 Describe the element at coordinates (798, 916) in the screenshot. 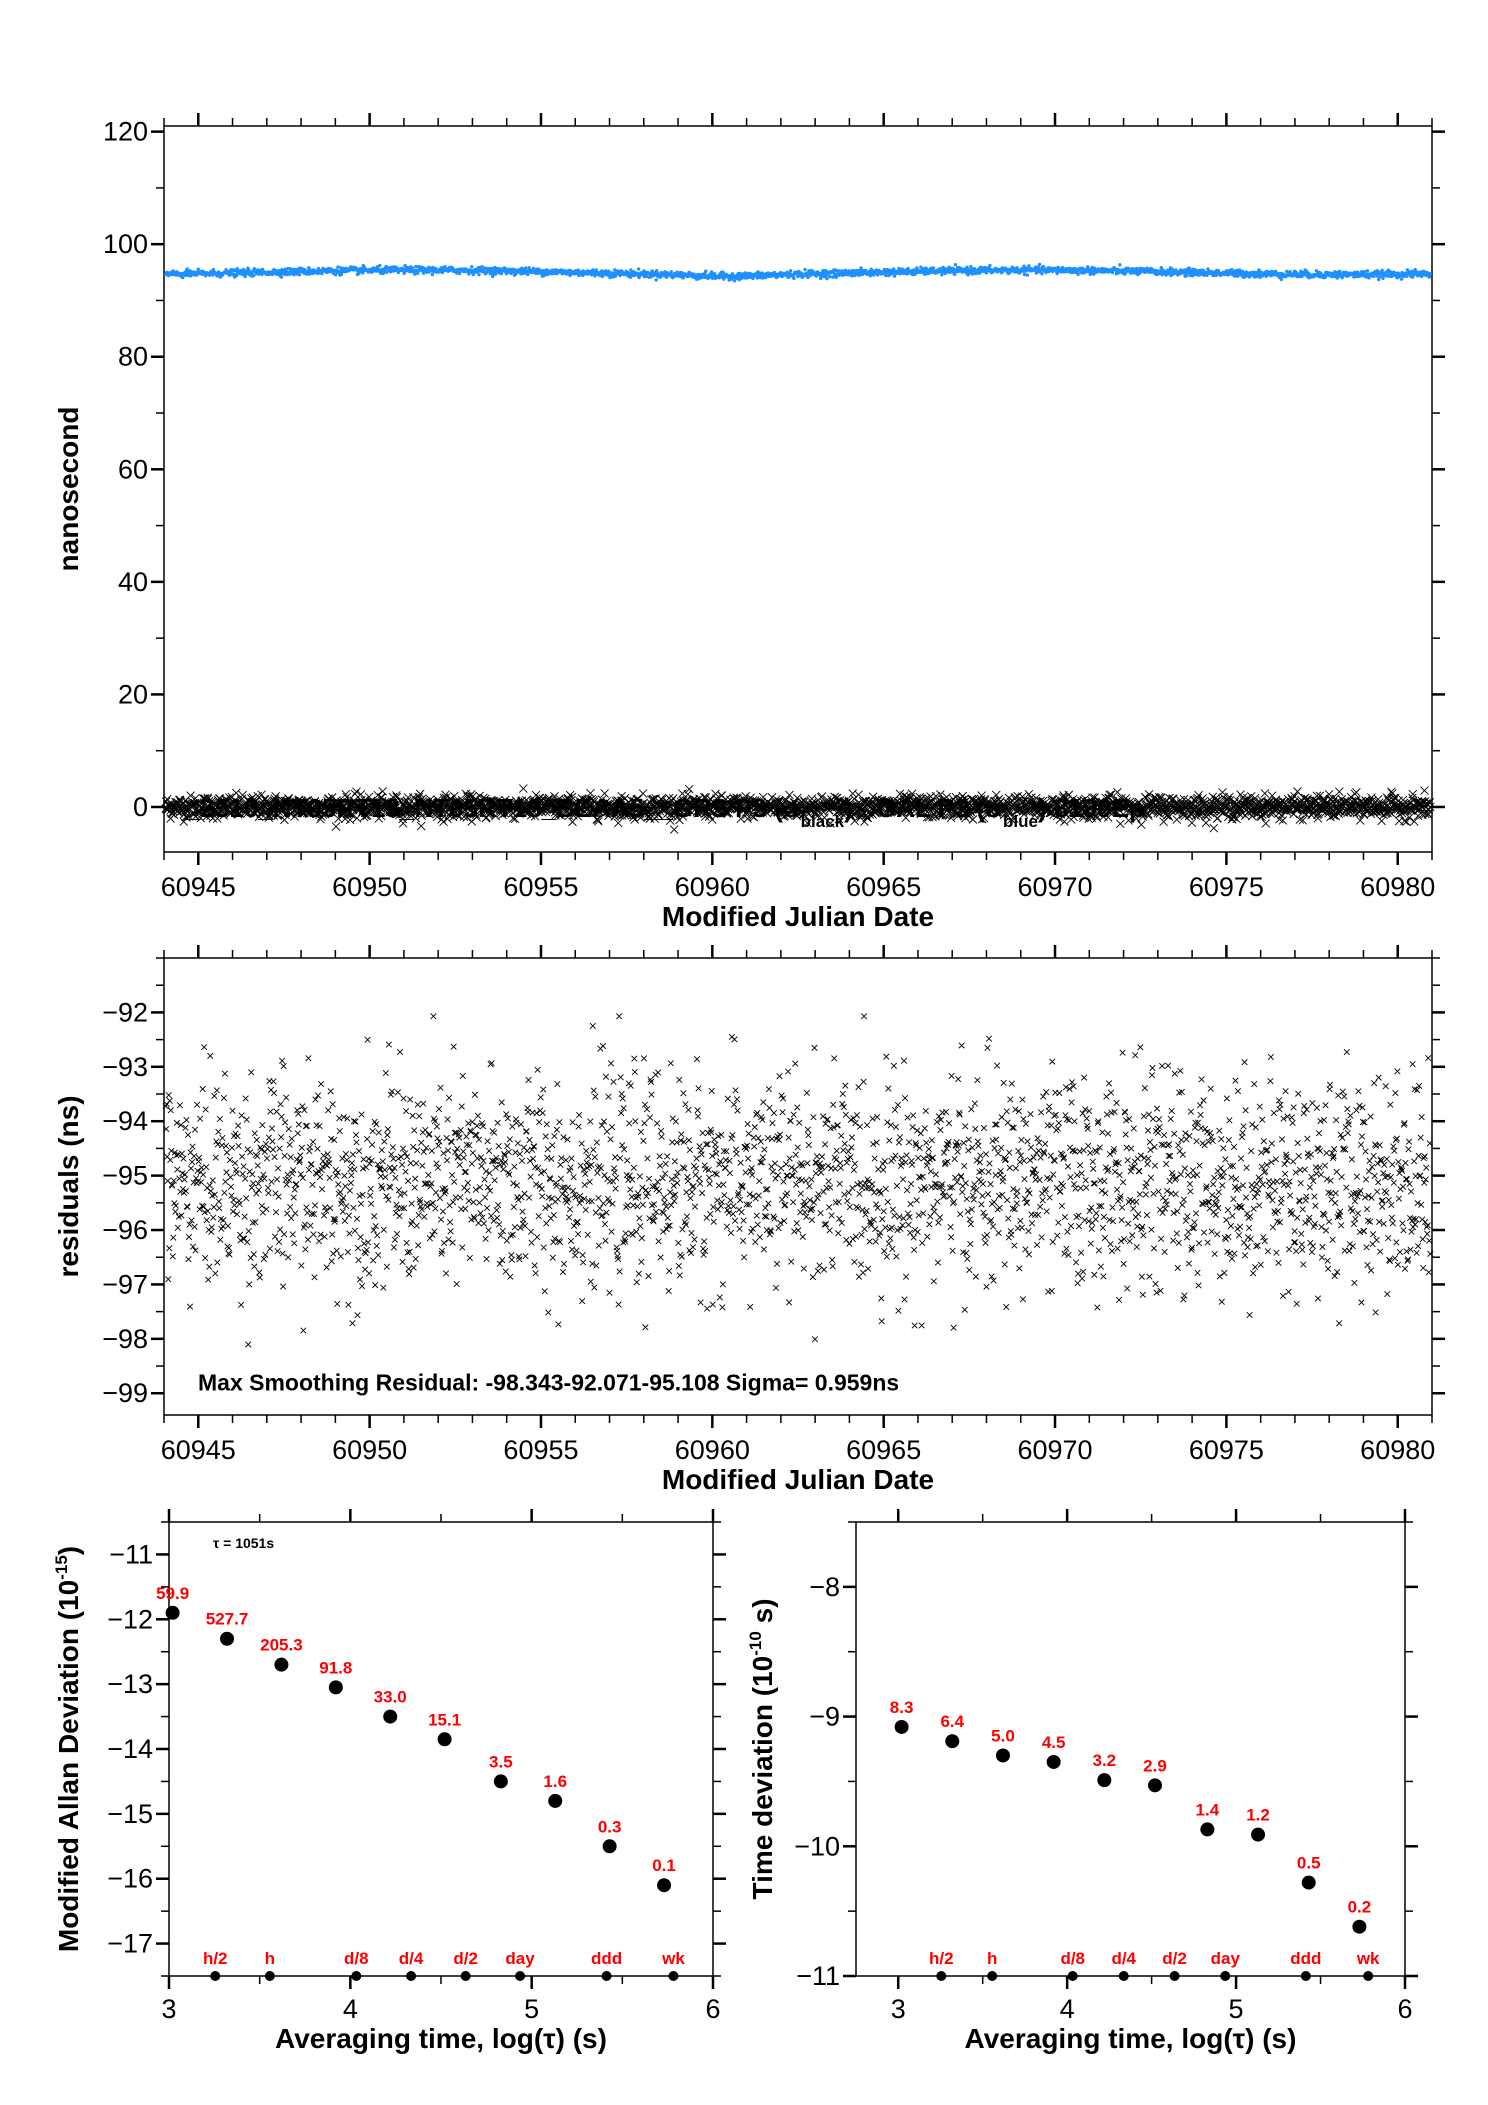

I see `x-axis-title: Modified Julian Date` at that location.